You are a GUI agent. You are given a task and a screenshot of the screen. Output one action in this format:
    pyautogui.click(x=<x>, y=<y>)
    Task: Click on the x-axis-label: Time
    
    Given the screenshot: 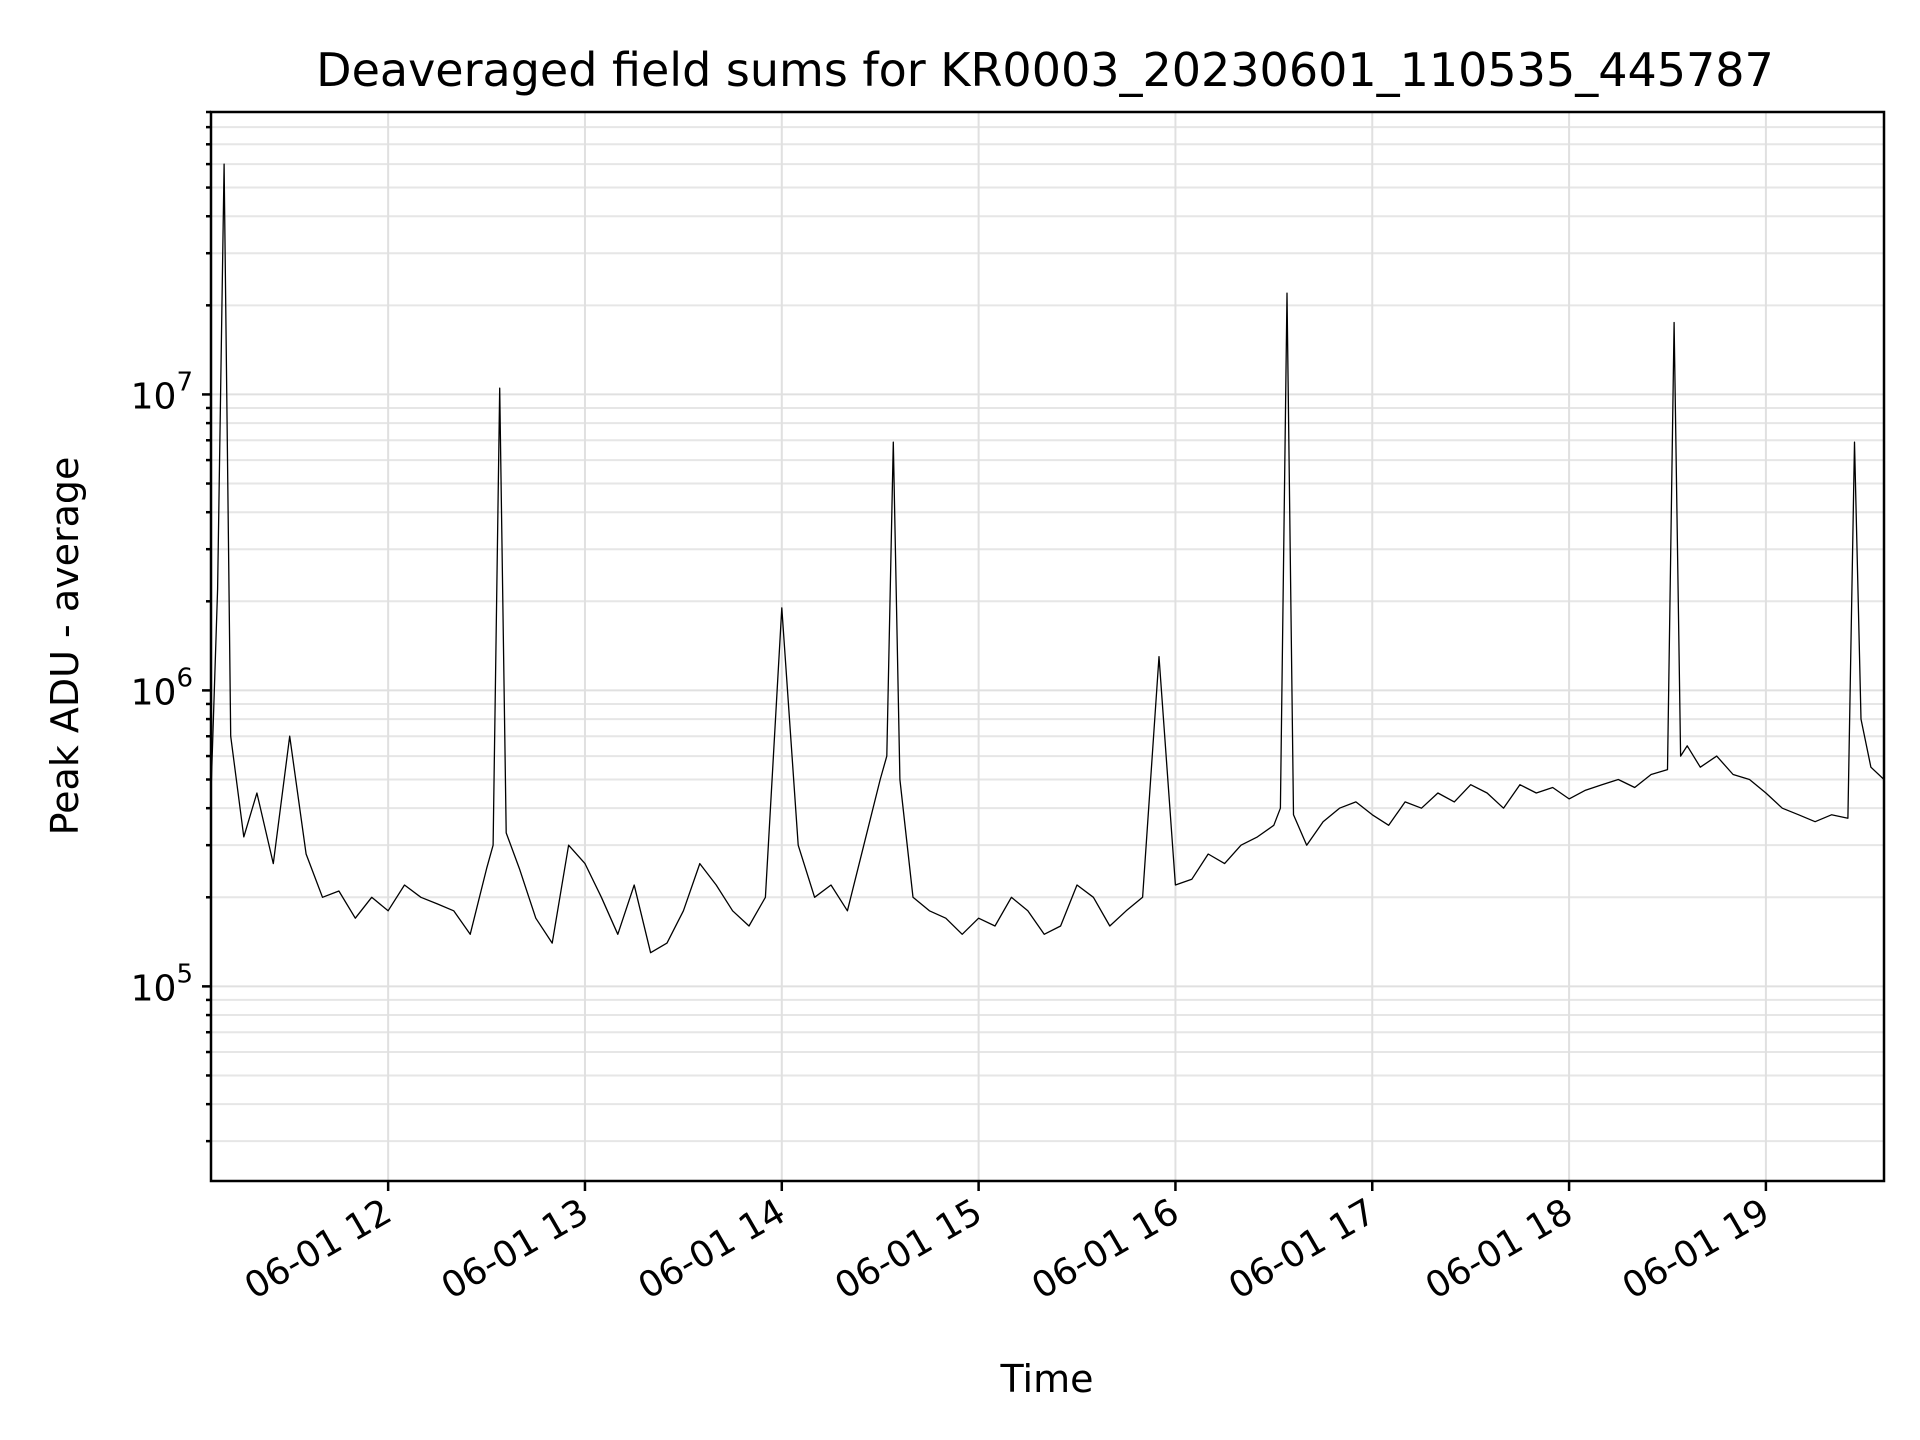 What is the action you would take?
    pyautogui.click(x=1047, y=1379)
    